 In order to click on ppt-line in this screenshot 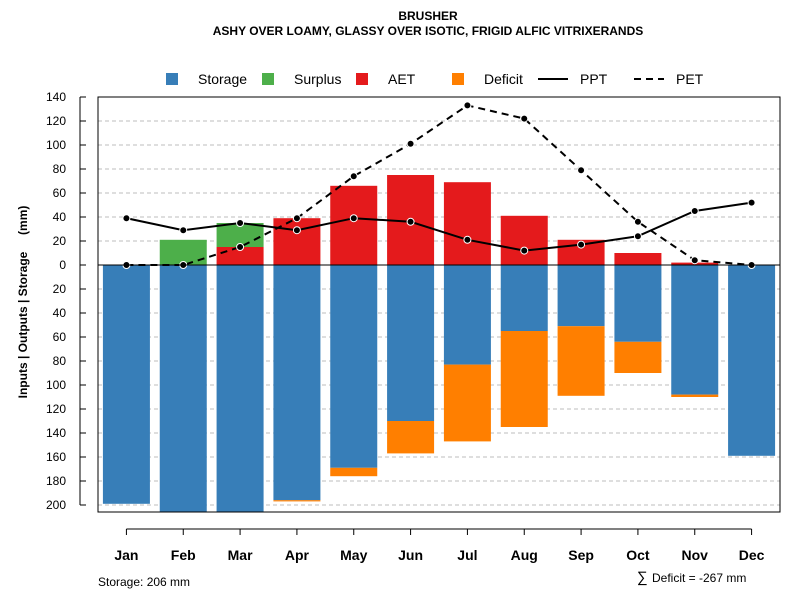, I will do `click(439, 226)`.